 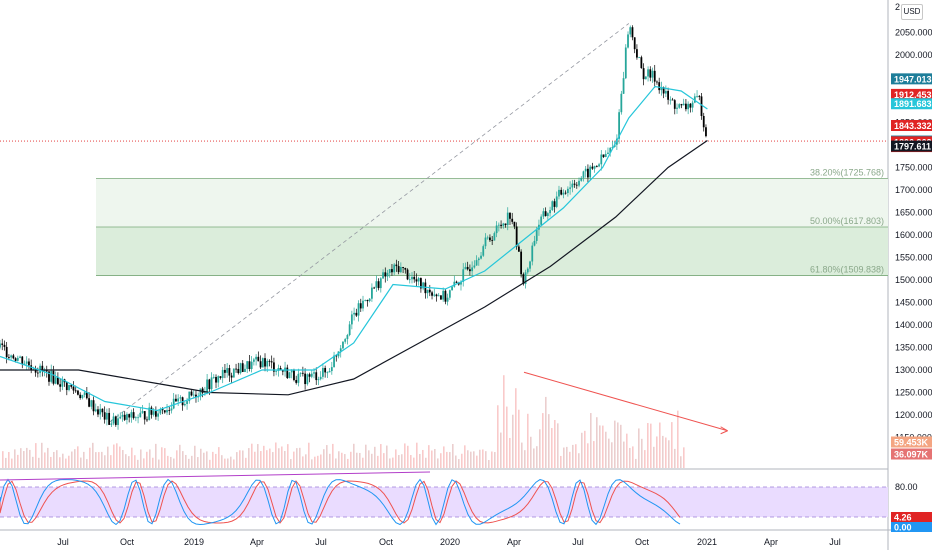 What do you see at coordinates (194, 542) in the screenshot?
I see `time-axis-tick: 2019` at bounding box center [194, 542].